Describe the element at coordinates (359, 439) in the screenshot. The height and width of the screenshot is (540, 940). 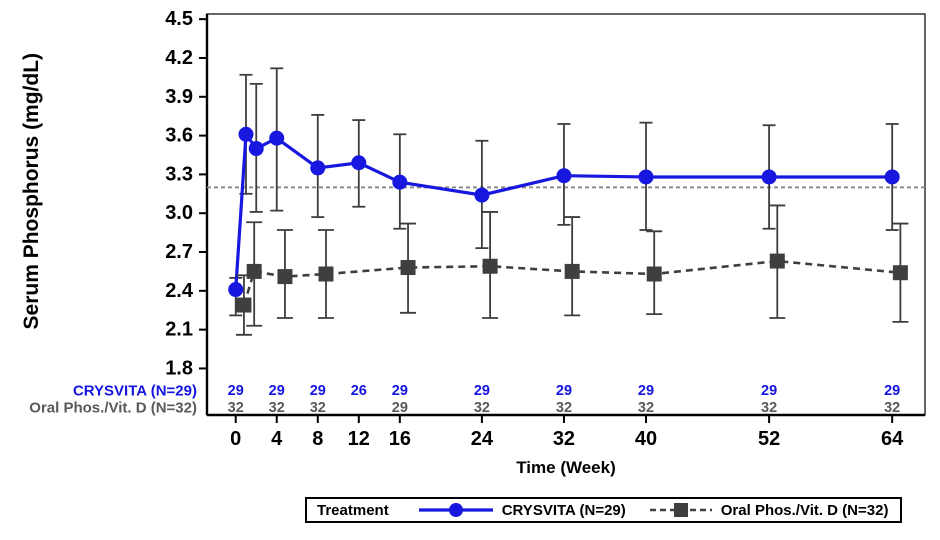
I see `x-tick-label: 12` at that location.